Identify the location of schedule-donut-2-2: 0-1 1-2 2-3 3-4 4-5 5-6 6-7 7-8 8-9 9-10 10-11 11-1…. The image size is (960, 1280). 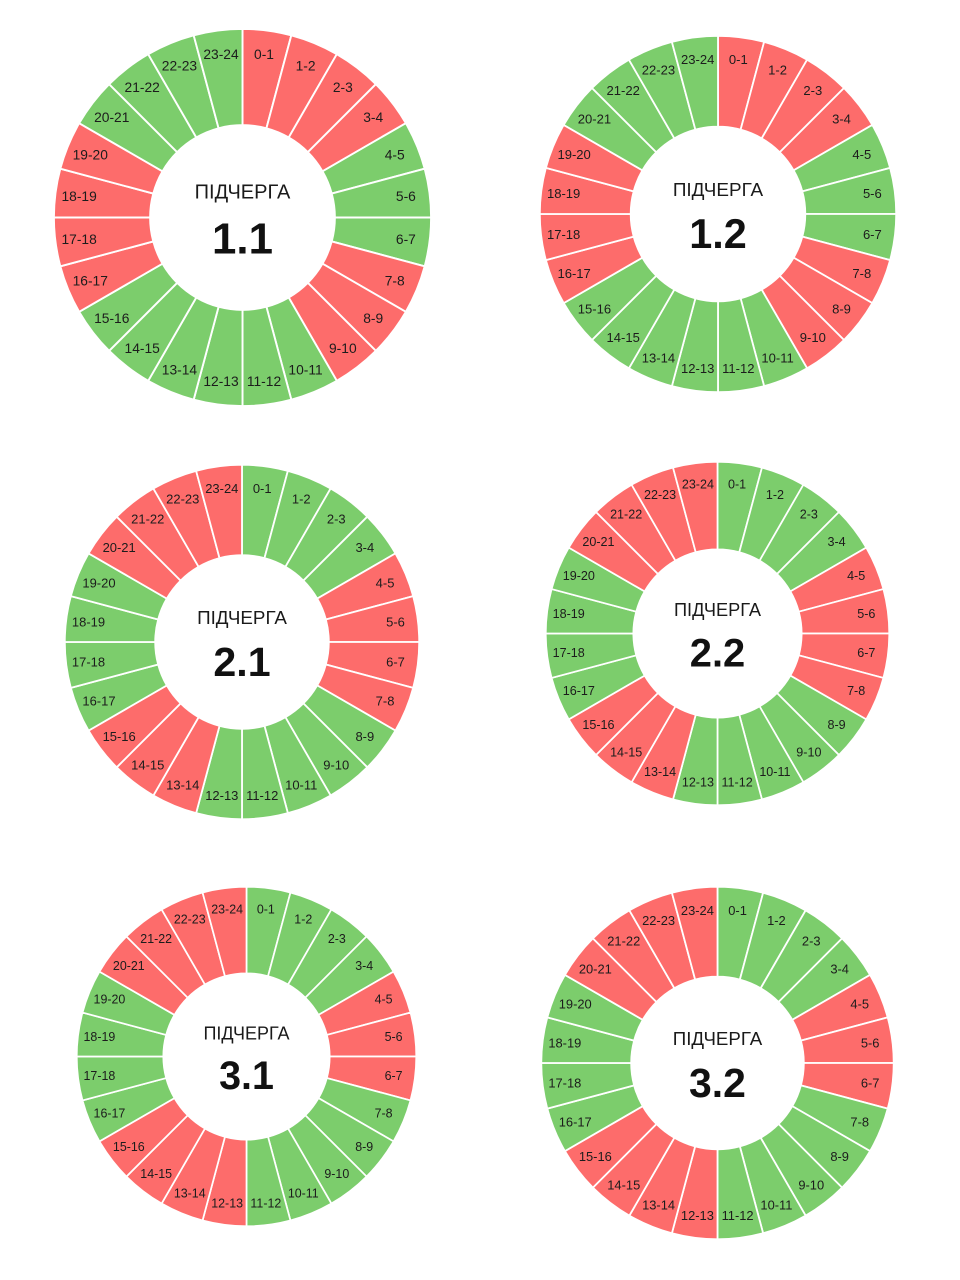
(717, 633).